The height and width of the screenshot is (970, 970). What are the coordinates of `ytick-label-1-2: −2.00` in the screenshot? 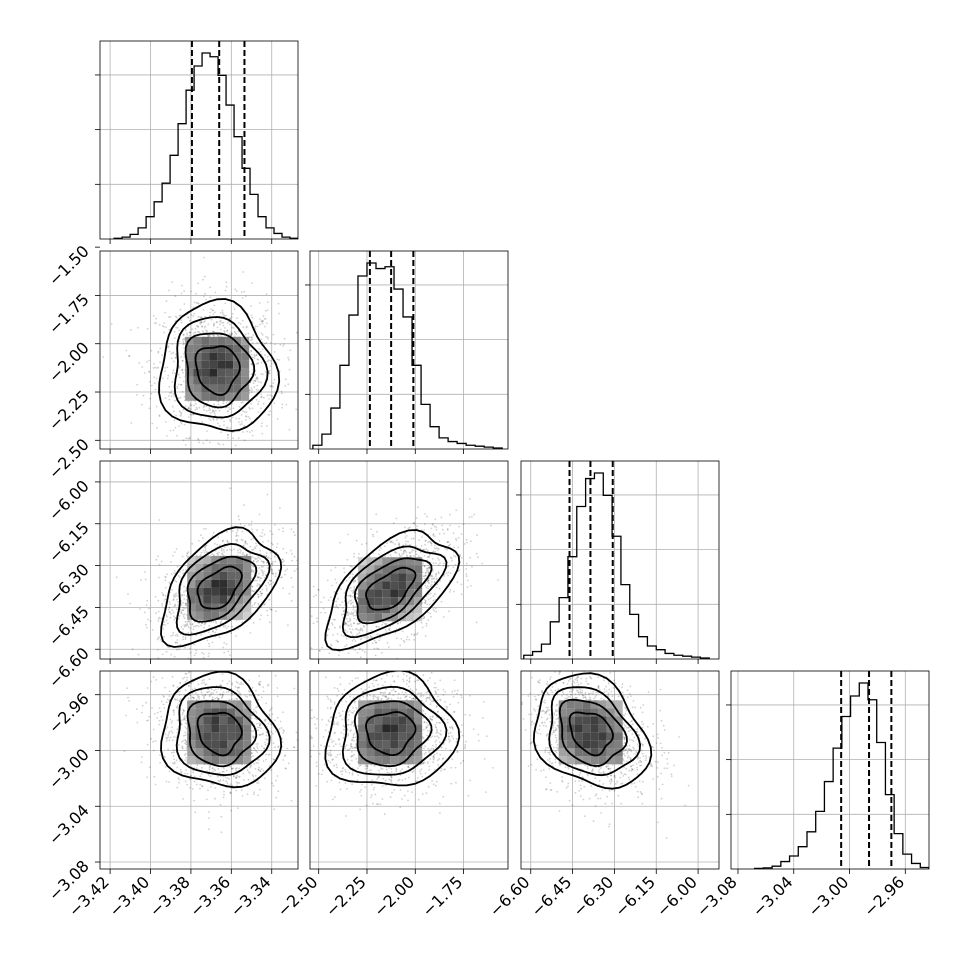 It's located at (69, 362).